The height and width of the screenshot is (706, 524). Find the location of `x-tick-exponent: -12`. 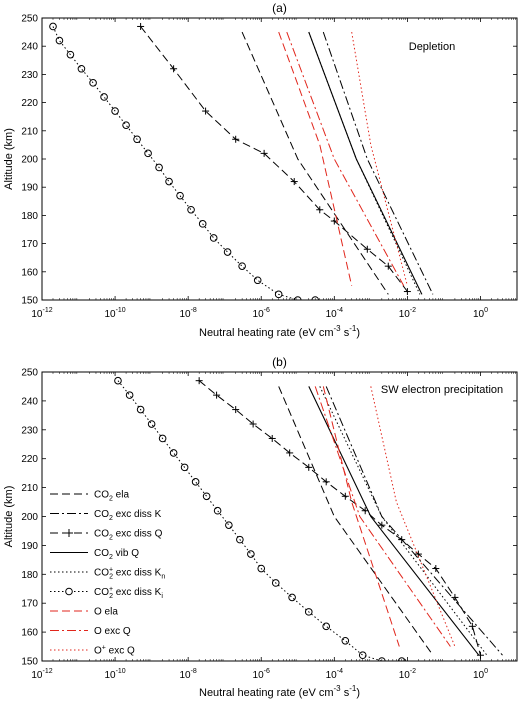

x-tick-exponent: -12 is located at coordinates (48, 671).